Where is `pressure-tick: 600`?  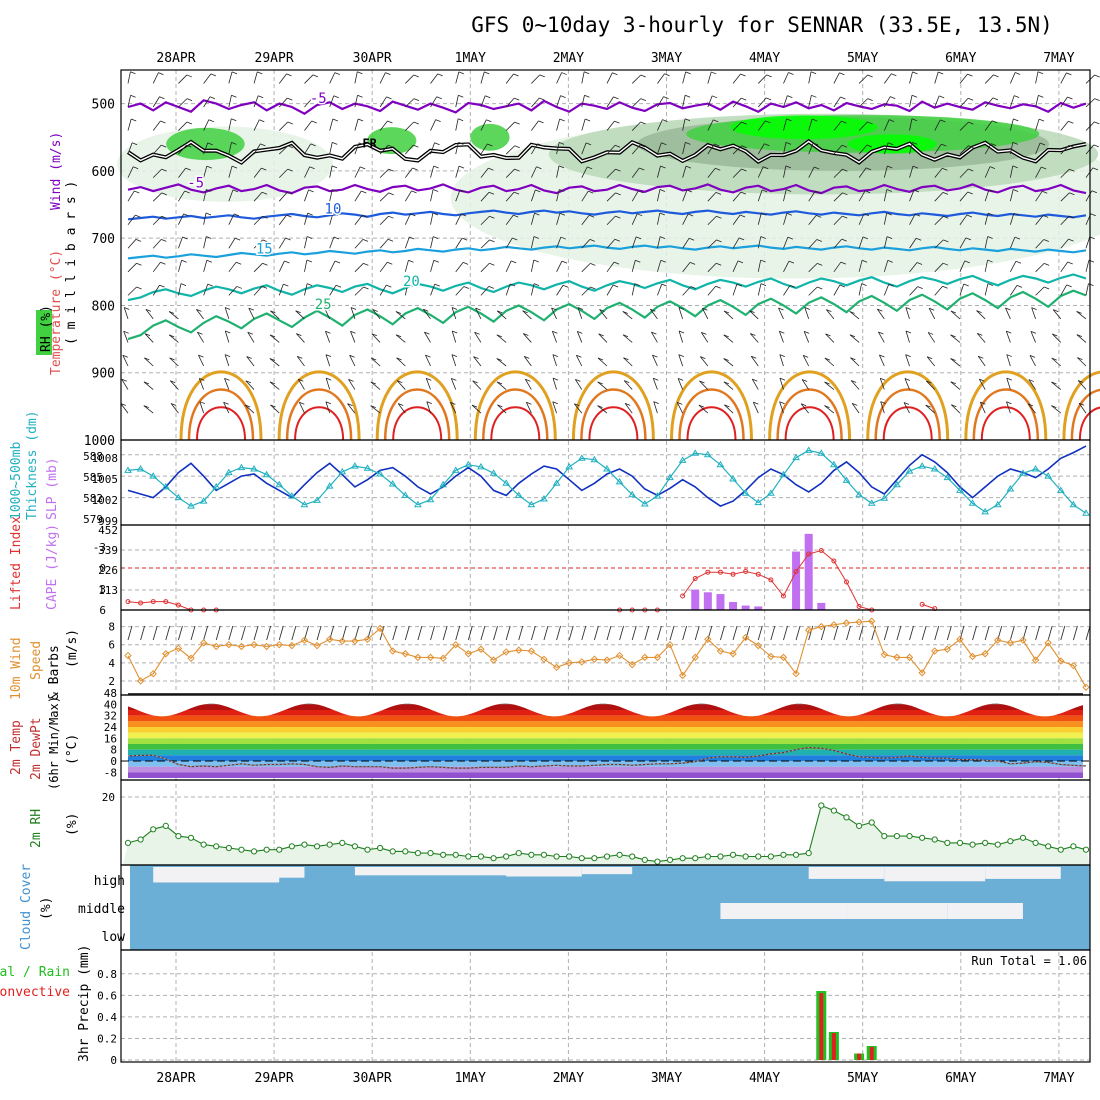
pressure-tick: 600 is located at coordinates (103, 172).